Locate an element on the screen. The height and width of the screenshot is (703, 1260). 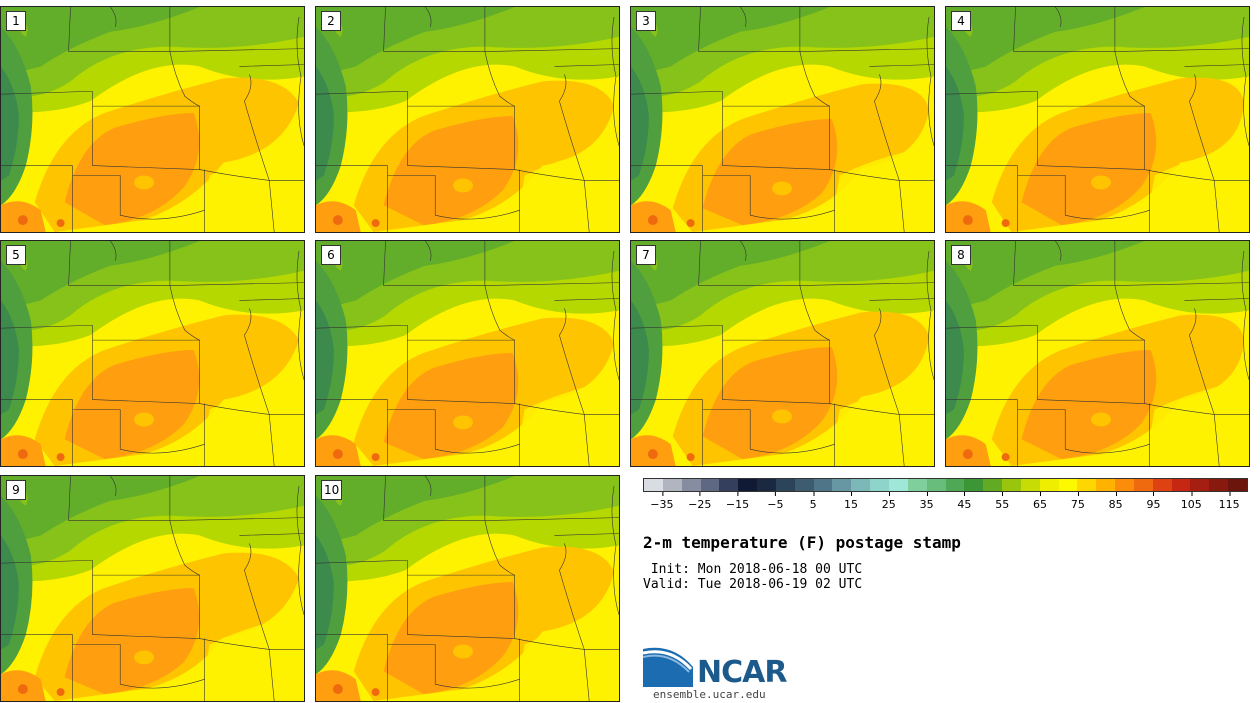
colorbar-tick-label: 95 is located at coordinates (1153, 501).